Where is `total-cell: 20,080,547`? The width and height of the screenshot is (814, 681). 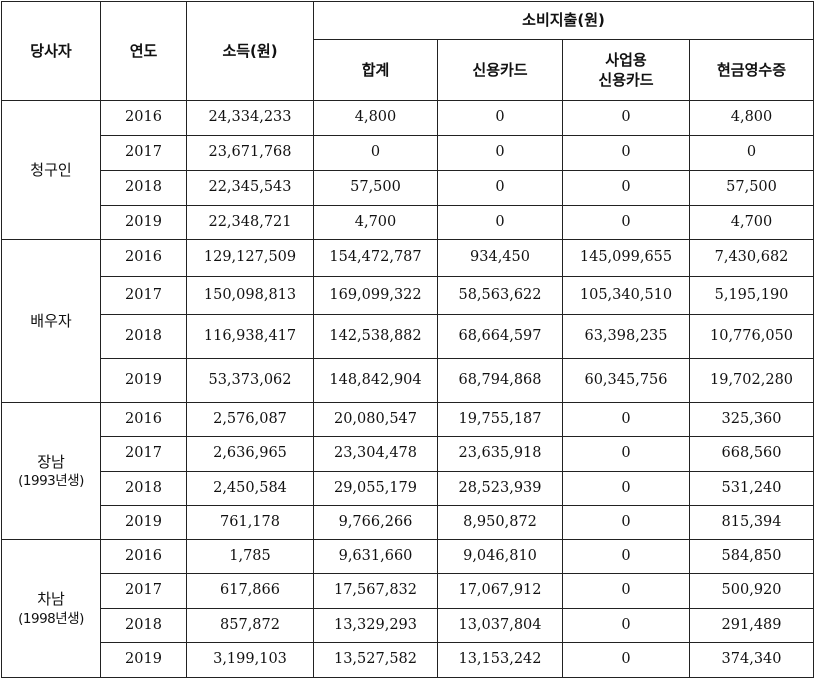
total-cell: 20,080,547 is located at coordinates (375, 419).